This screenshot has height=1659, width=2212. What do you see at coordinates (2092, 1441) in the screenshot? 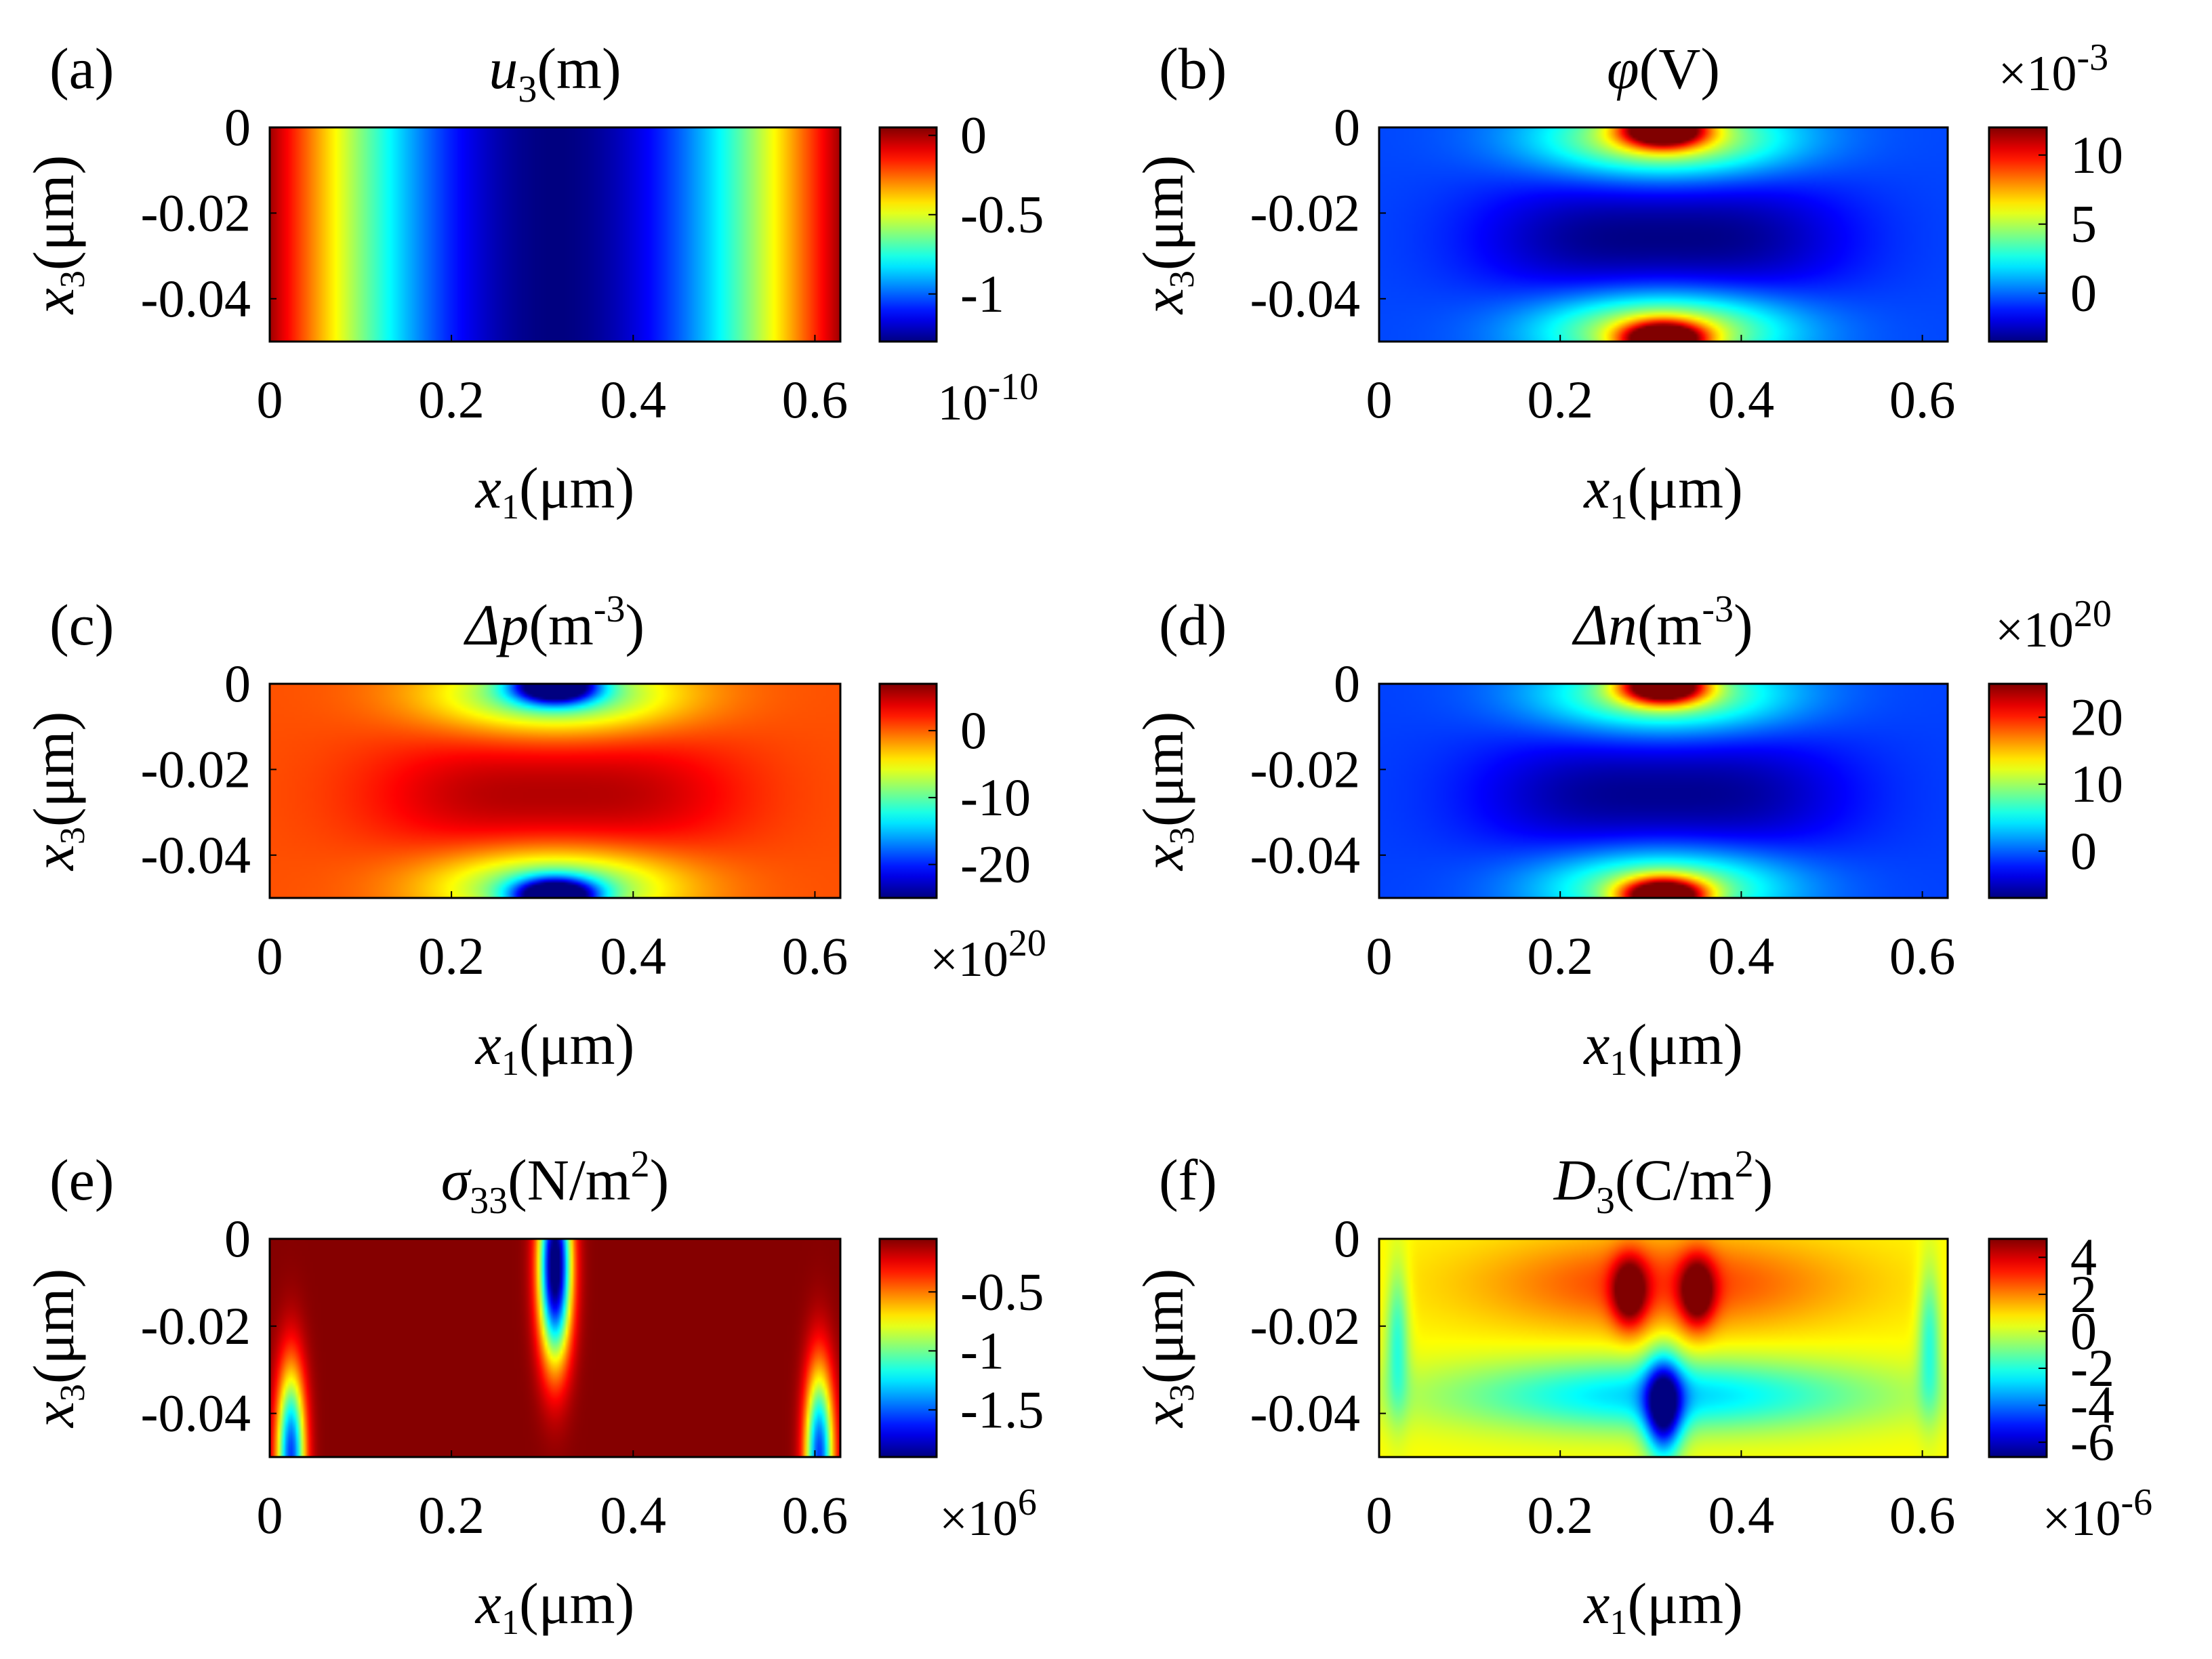
I see `colorbar-tick-label: -6` at bounding box center [2092, 1441].